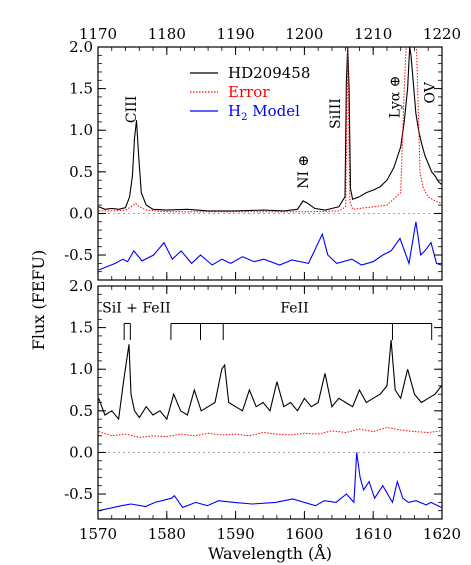 This screenshot has height=565, width=471. What do you see at coordinates (167, 534) in the screenshot?
I see `x-tick-label: 1580` at bounding box center [167, 534].